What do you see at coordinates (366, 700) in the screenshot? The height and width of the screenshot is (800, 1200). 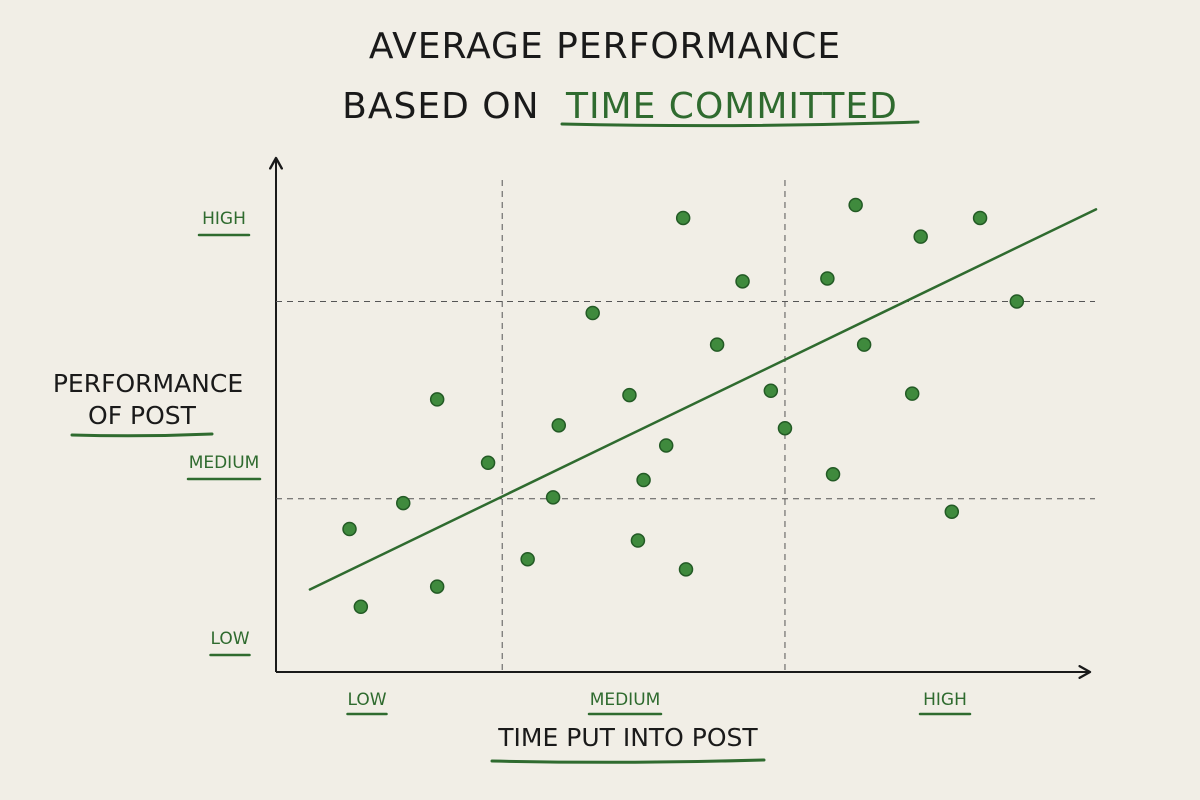 I see `x-tick-label-low: LOW` at bounding box center [366, 700].